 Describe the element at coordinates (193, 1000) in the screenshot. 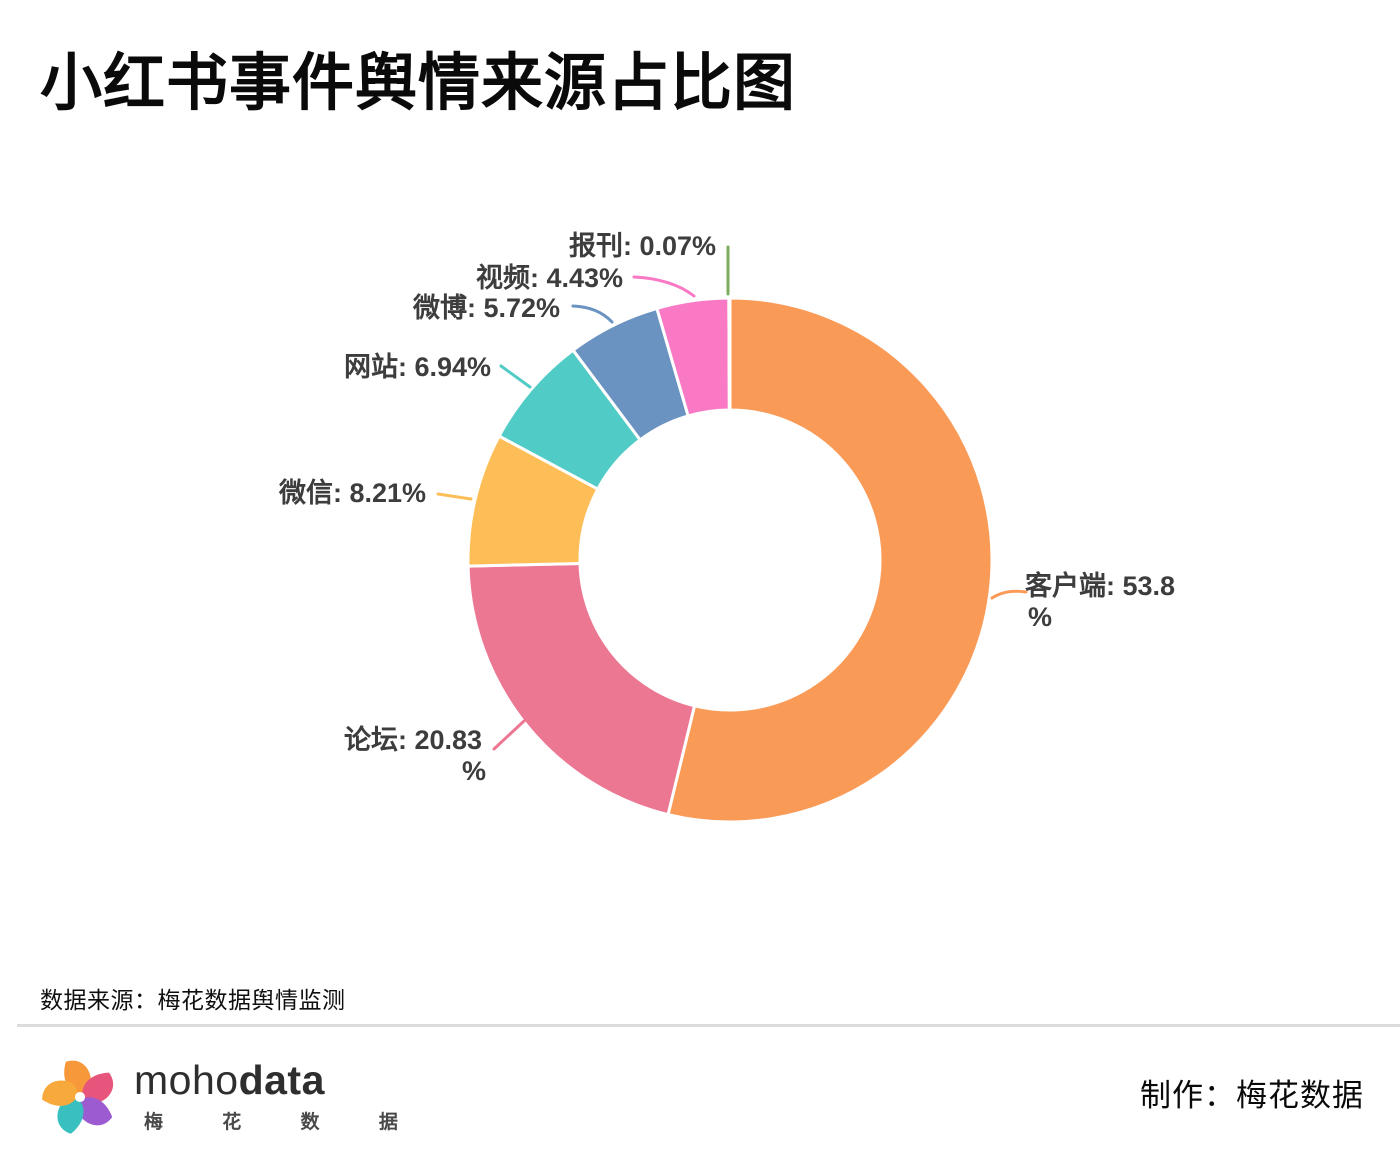

I see `data-source-note: 数据来源：梅花数据舆情监测` at that location.